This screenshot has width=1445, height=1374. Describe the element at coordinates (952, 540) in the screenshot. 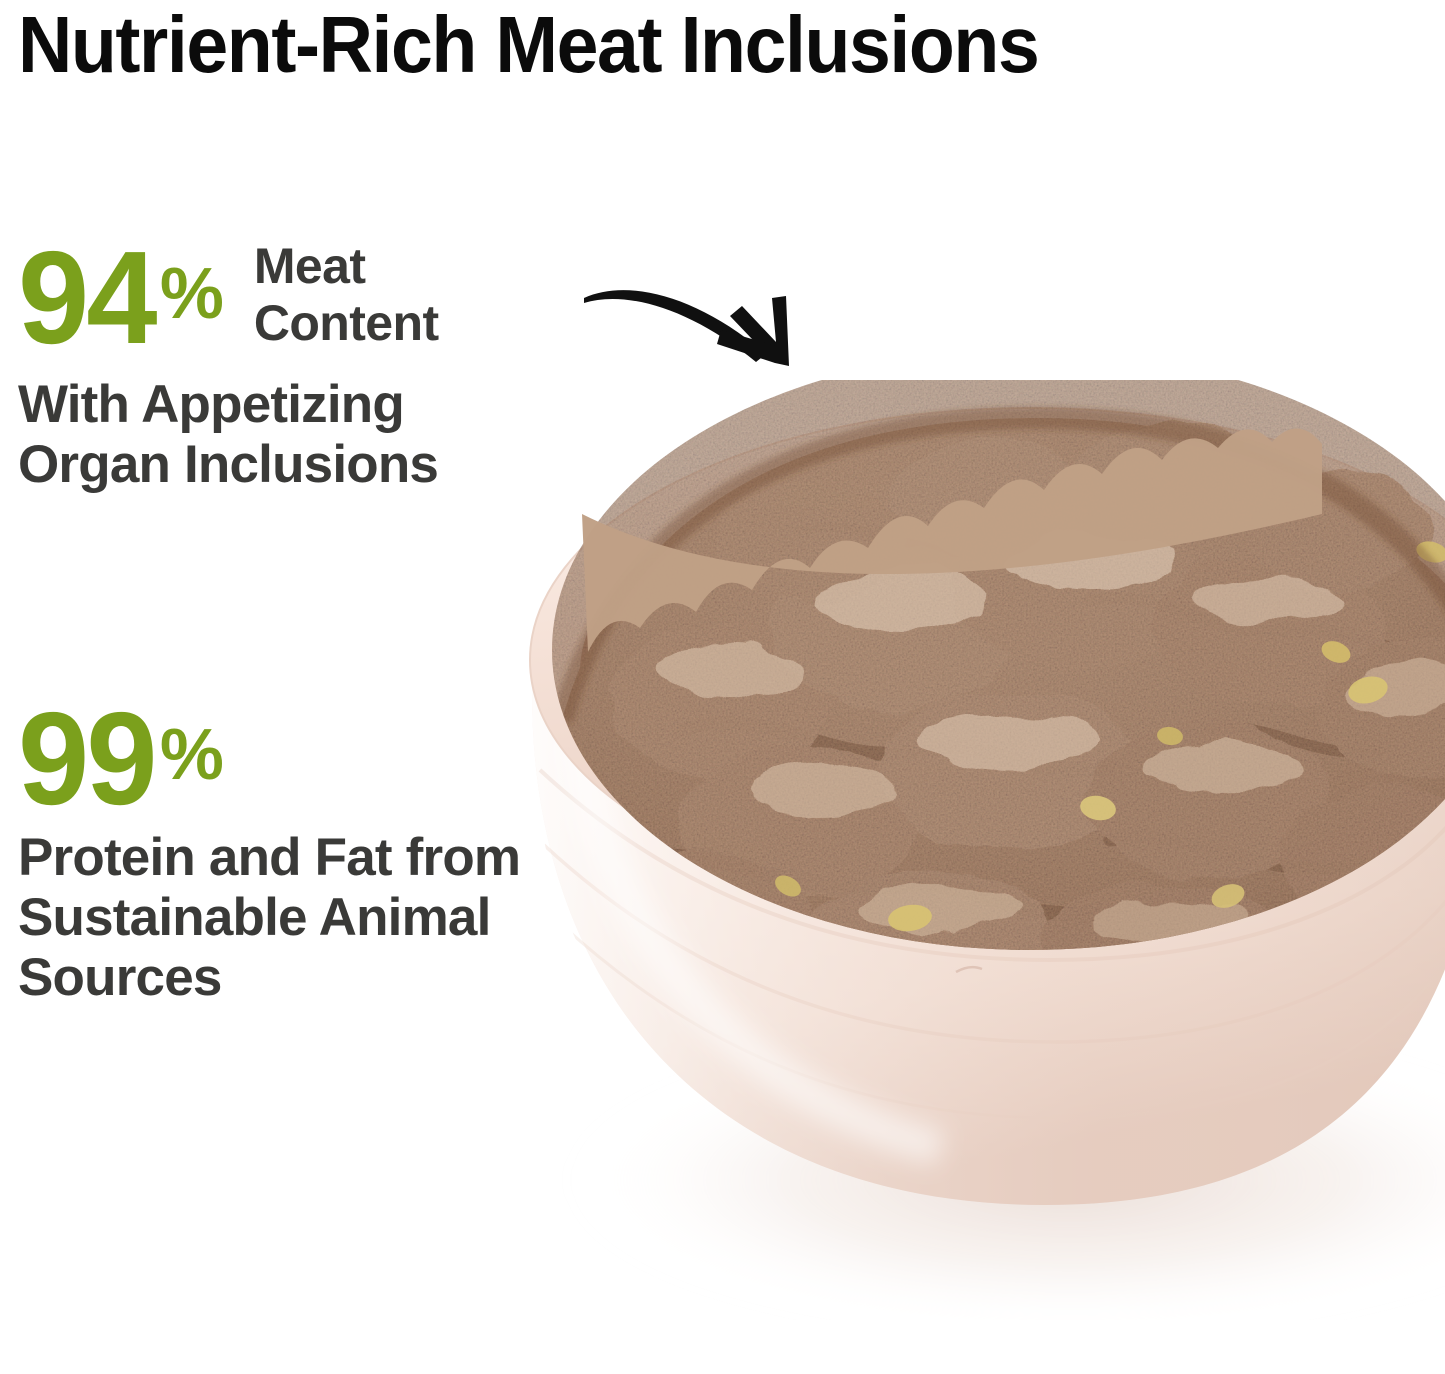

I see `meat-top-edge` at that location.